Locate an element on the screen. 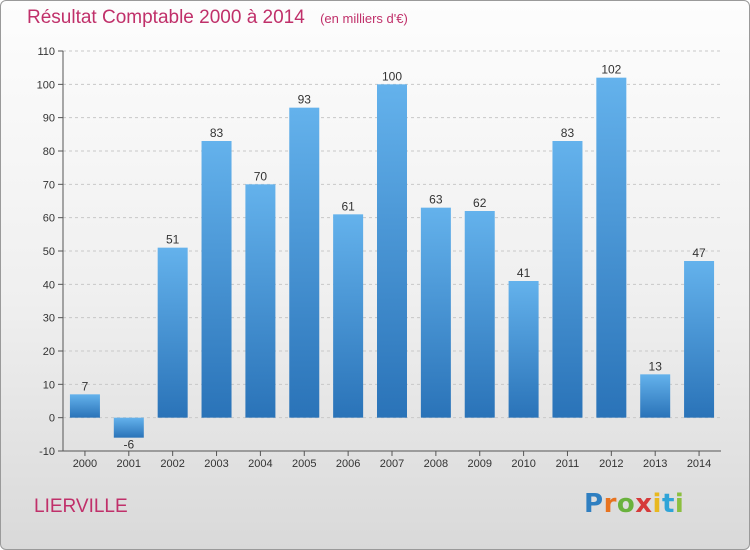 This screenshot has height=550, width=750. y-tick-label: 40 is located at coordinates (49, 285).